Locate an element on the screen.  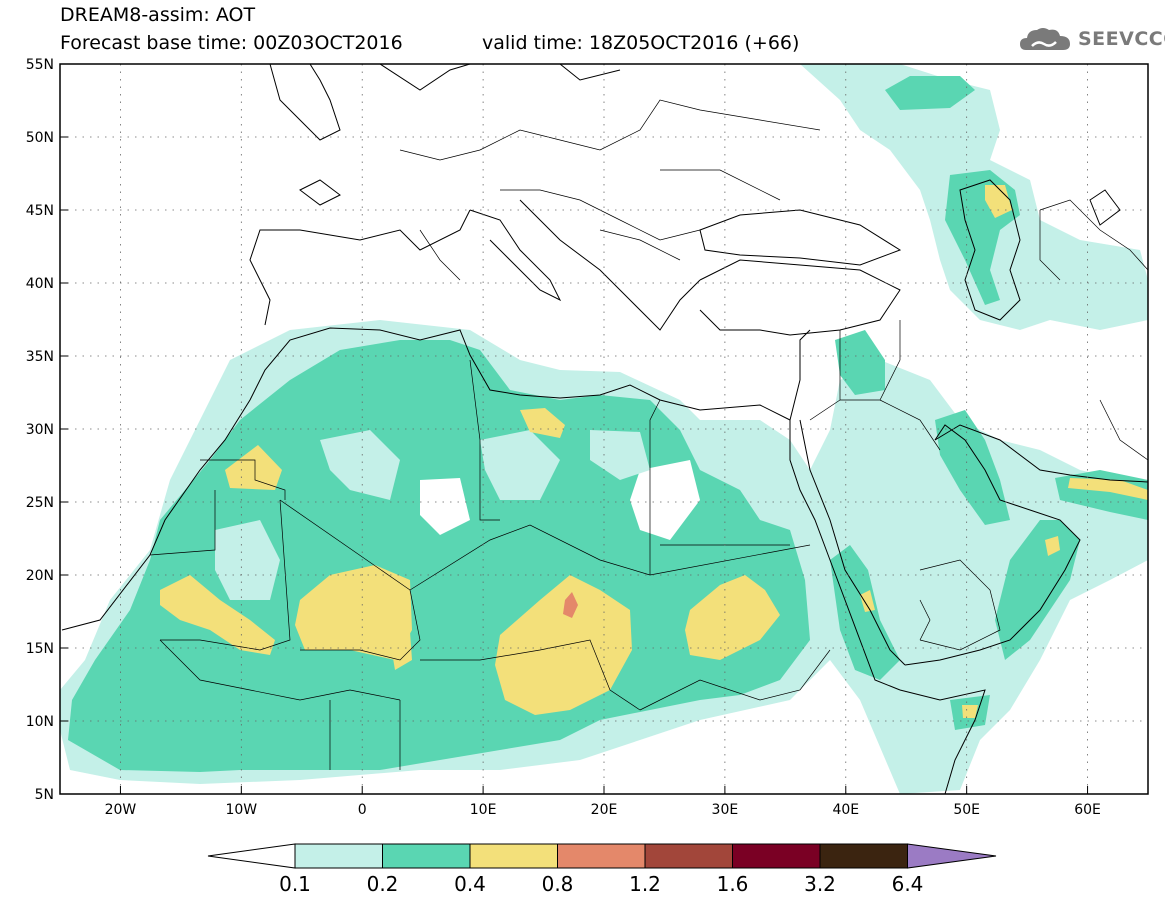
aot-band-0.4-somalia is located at coordinates (970, 711).